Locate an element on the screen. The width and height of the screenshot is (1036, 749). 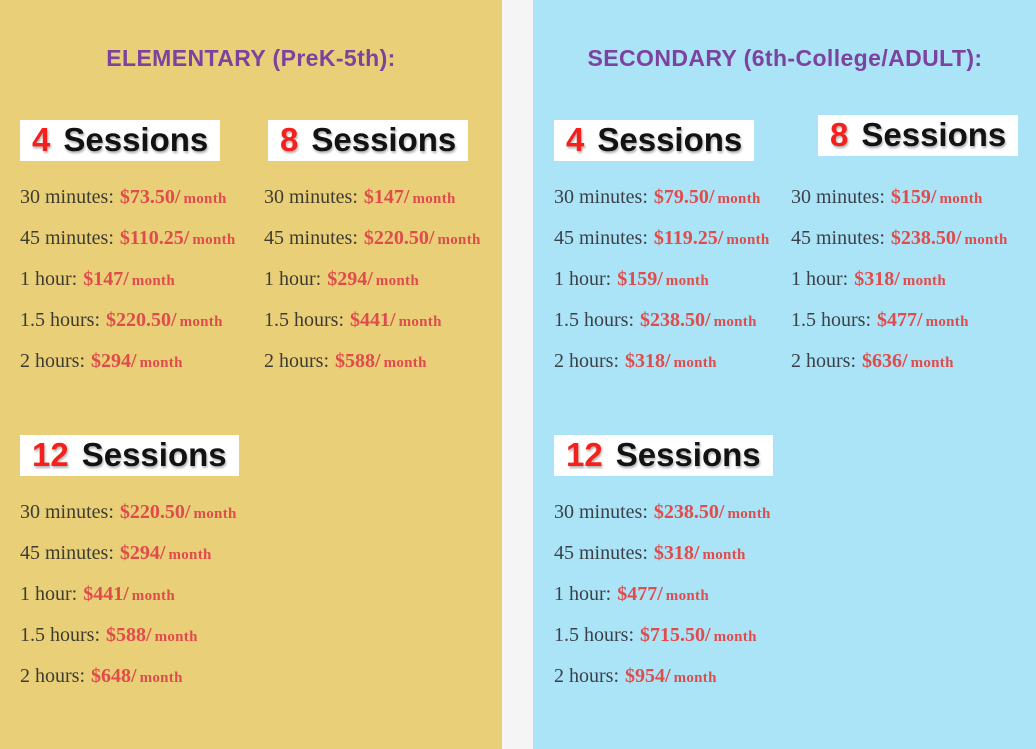
price-row: 2 hours: $588/month is located at coordinates (372, 361).